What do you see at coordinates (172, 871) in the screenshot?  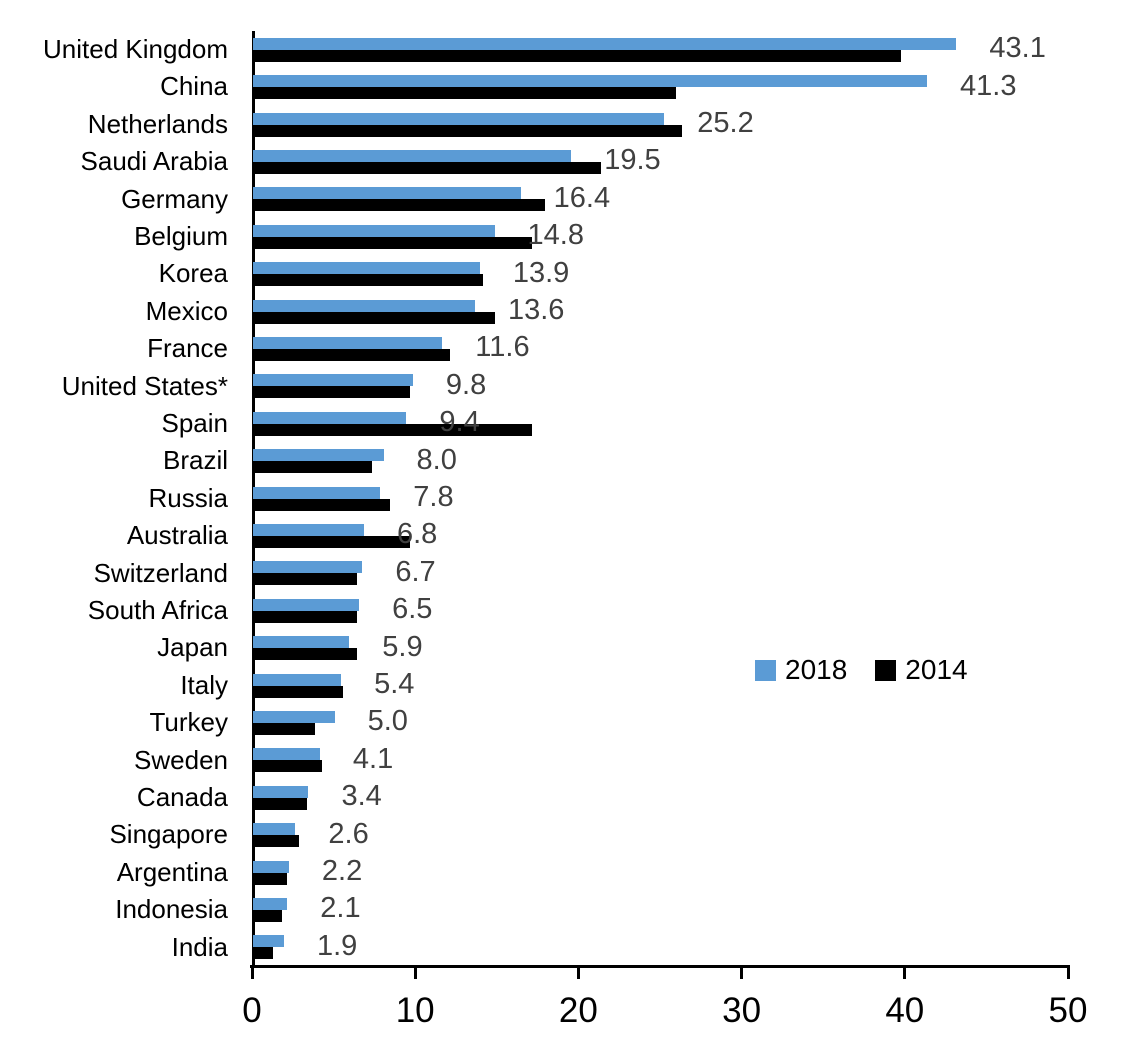 I see `category-label: Argentina` at bounding box center [172, 871].